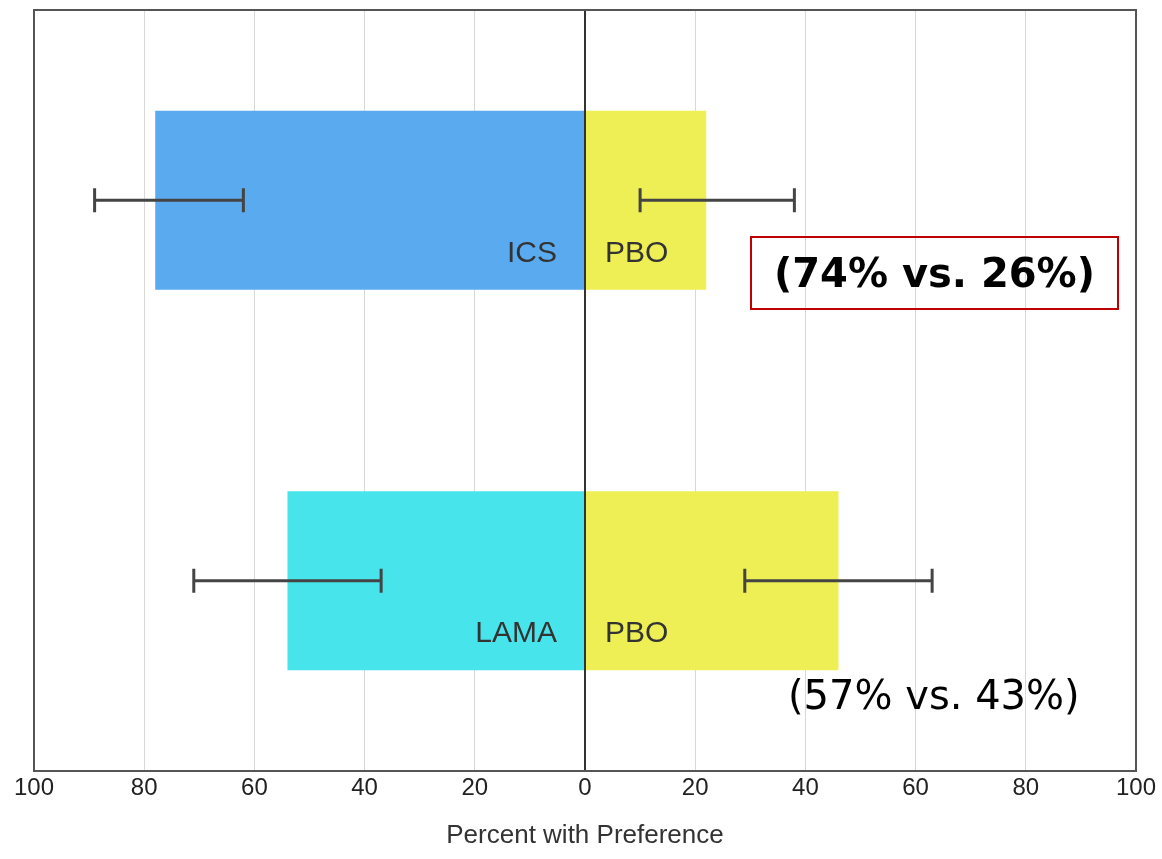 The height and width of the screenshot is (859, 1162). I want to click on framed-note: (74% vs. 26%), so click(934, 273).